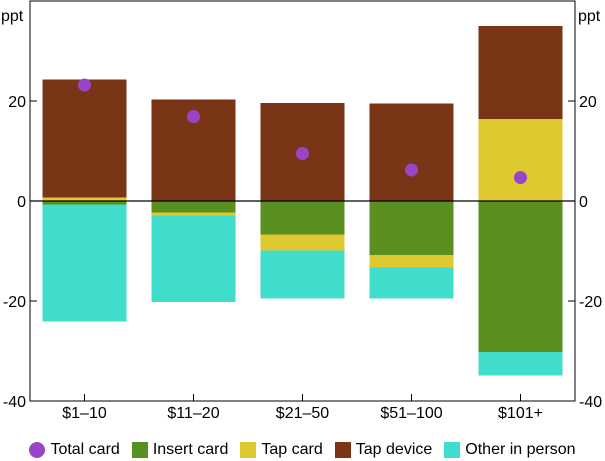 The image size is (605, 461). What do you see at coordinates (590, 302) in the screenshot?
I see `y-tick-label-right: -20` at bounding box center [590, 302].